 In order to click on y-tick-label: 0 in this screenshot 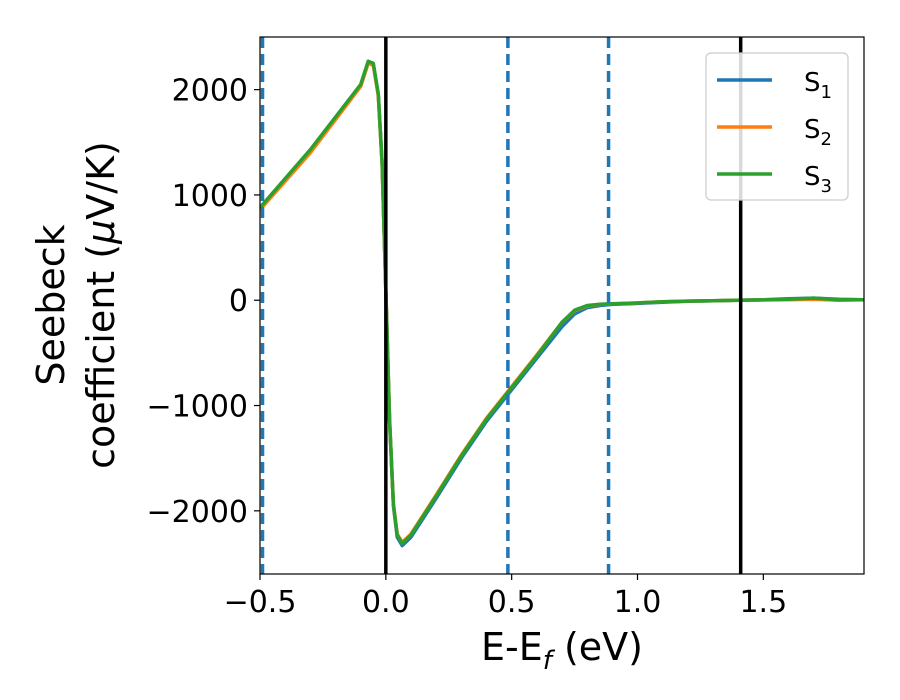, I will do `click(238, 301)`.